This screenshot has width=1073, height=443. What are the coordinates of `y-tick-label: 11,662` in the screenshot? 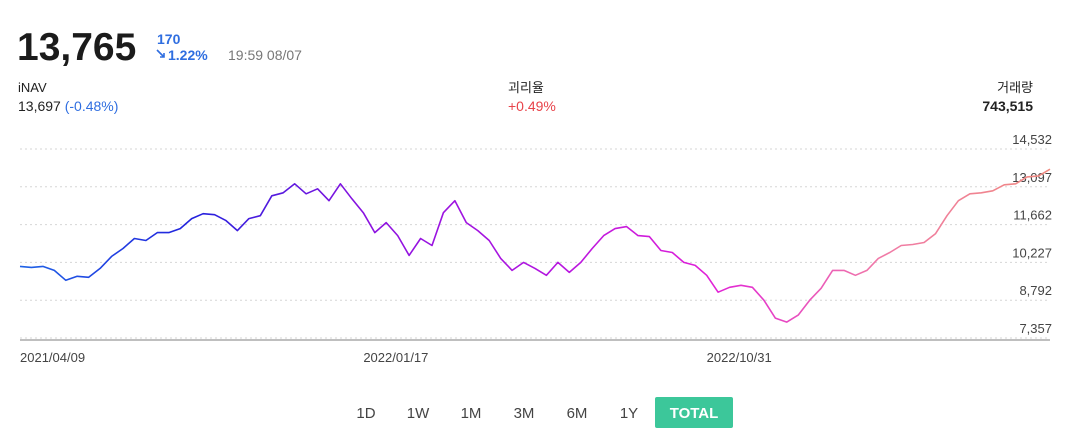 It's located at (1032, 215).